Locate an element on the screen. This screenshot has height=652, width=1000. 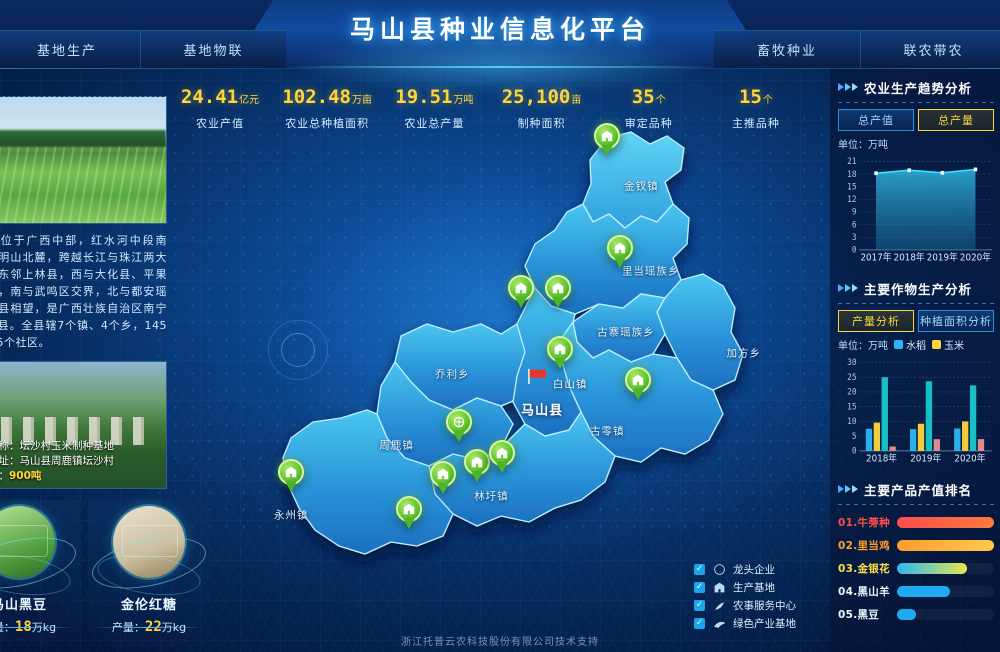
product-name: 马山黑豆 is located at coordinates (23, 605).